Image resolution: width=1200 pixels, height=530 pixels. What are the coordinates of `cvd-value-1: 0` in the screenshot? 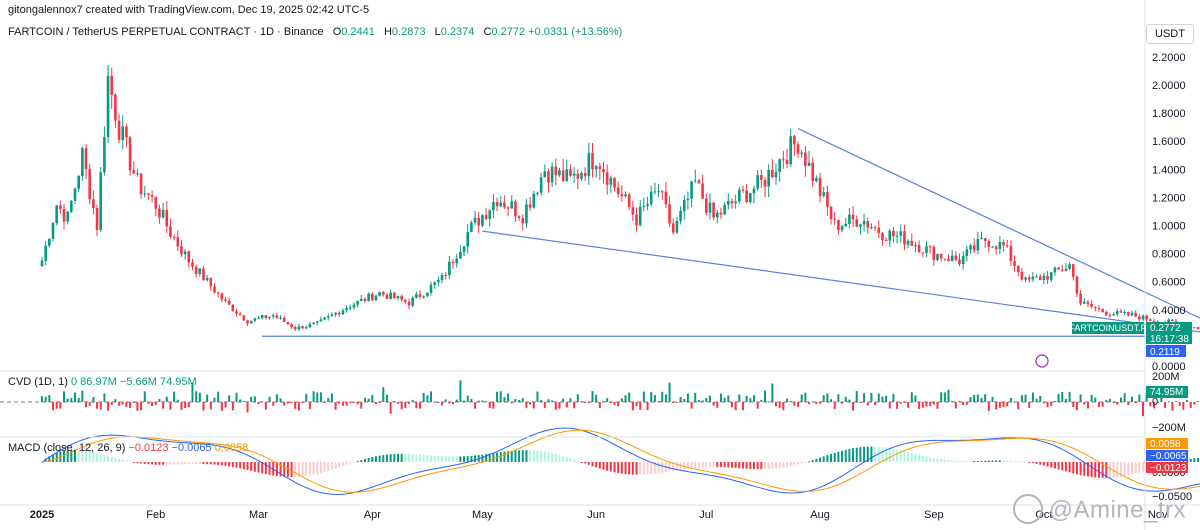 It's located at (74, 382).